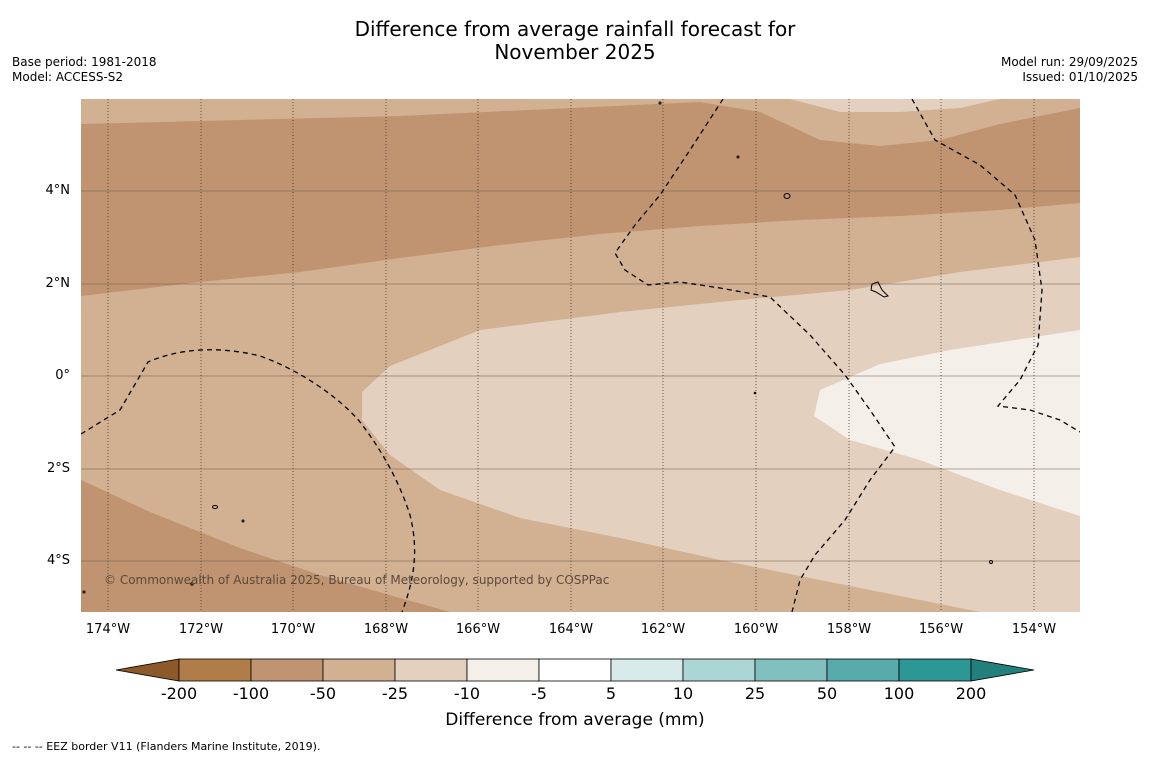  Describe the element at coordinates (108, 629) in the screenshot. I see `lon-label-174w: 174°W` at that location.